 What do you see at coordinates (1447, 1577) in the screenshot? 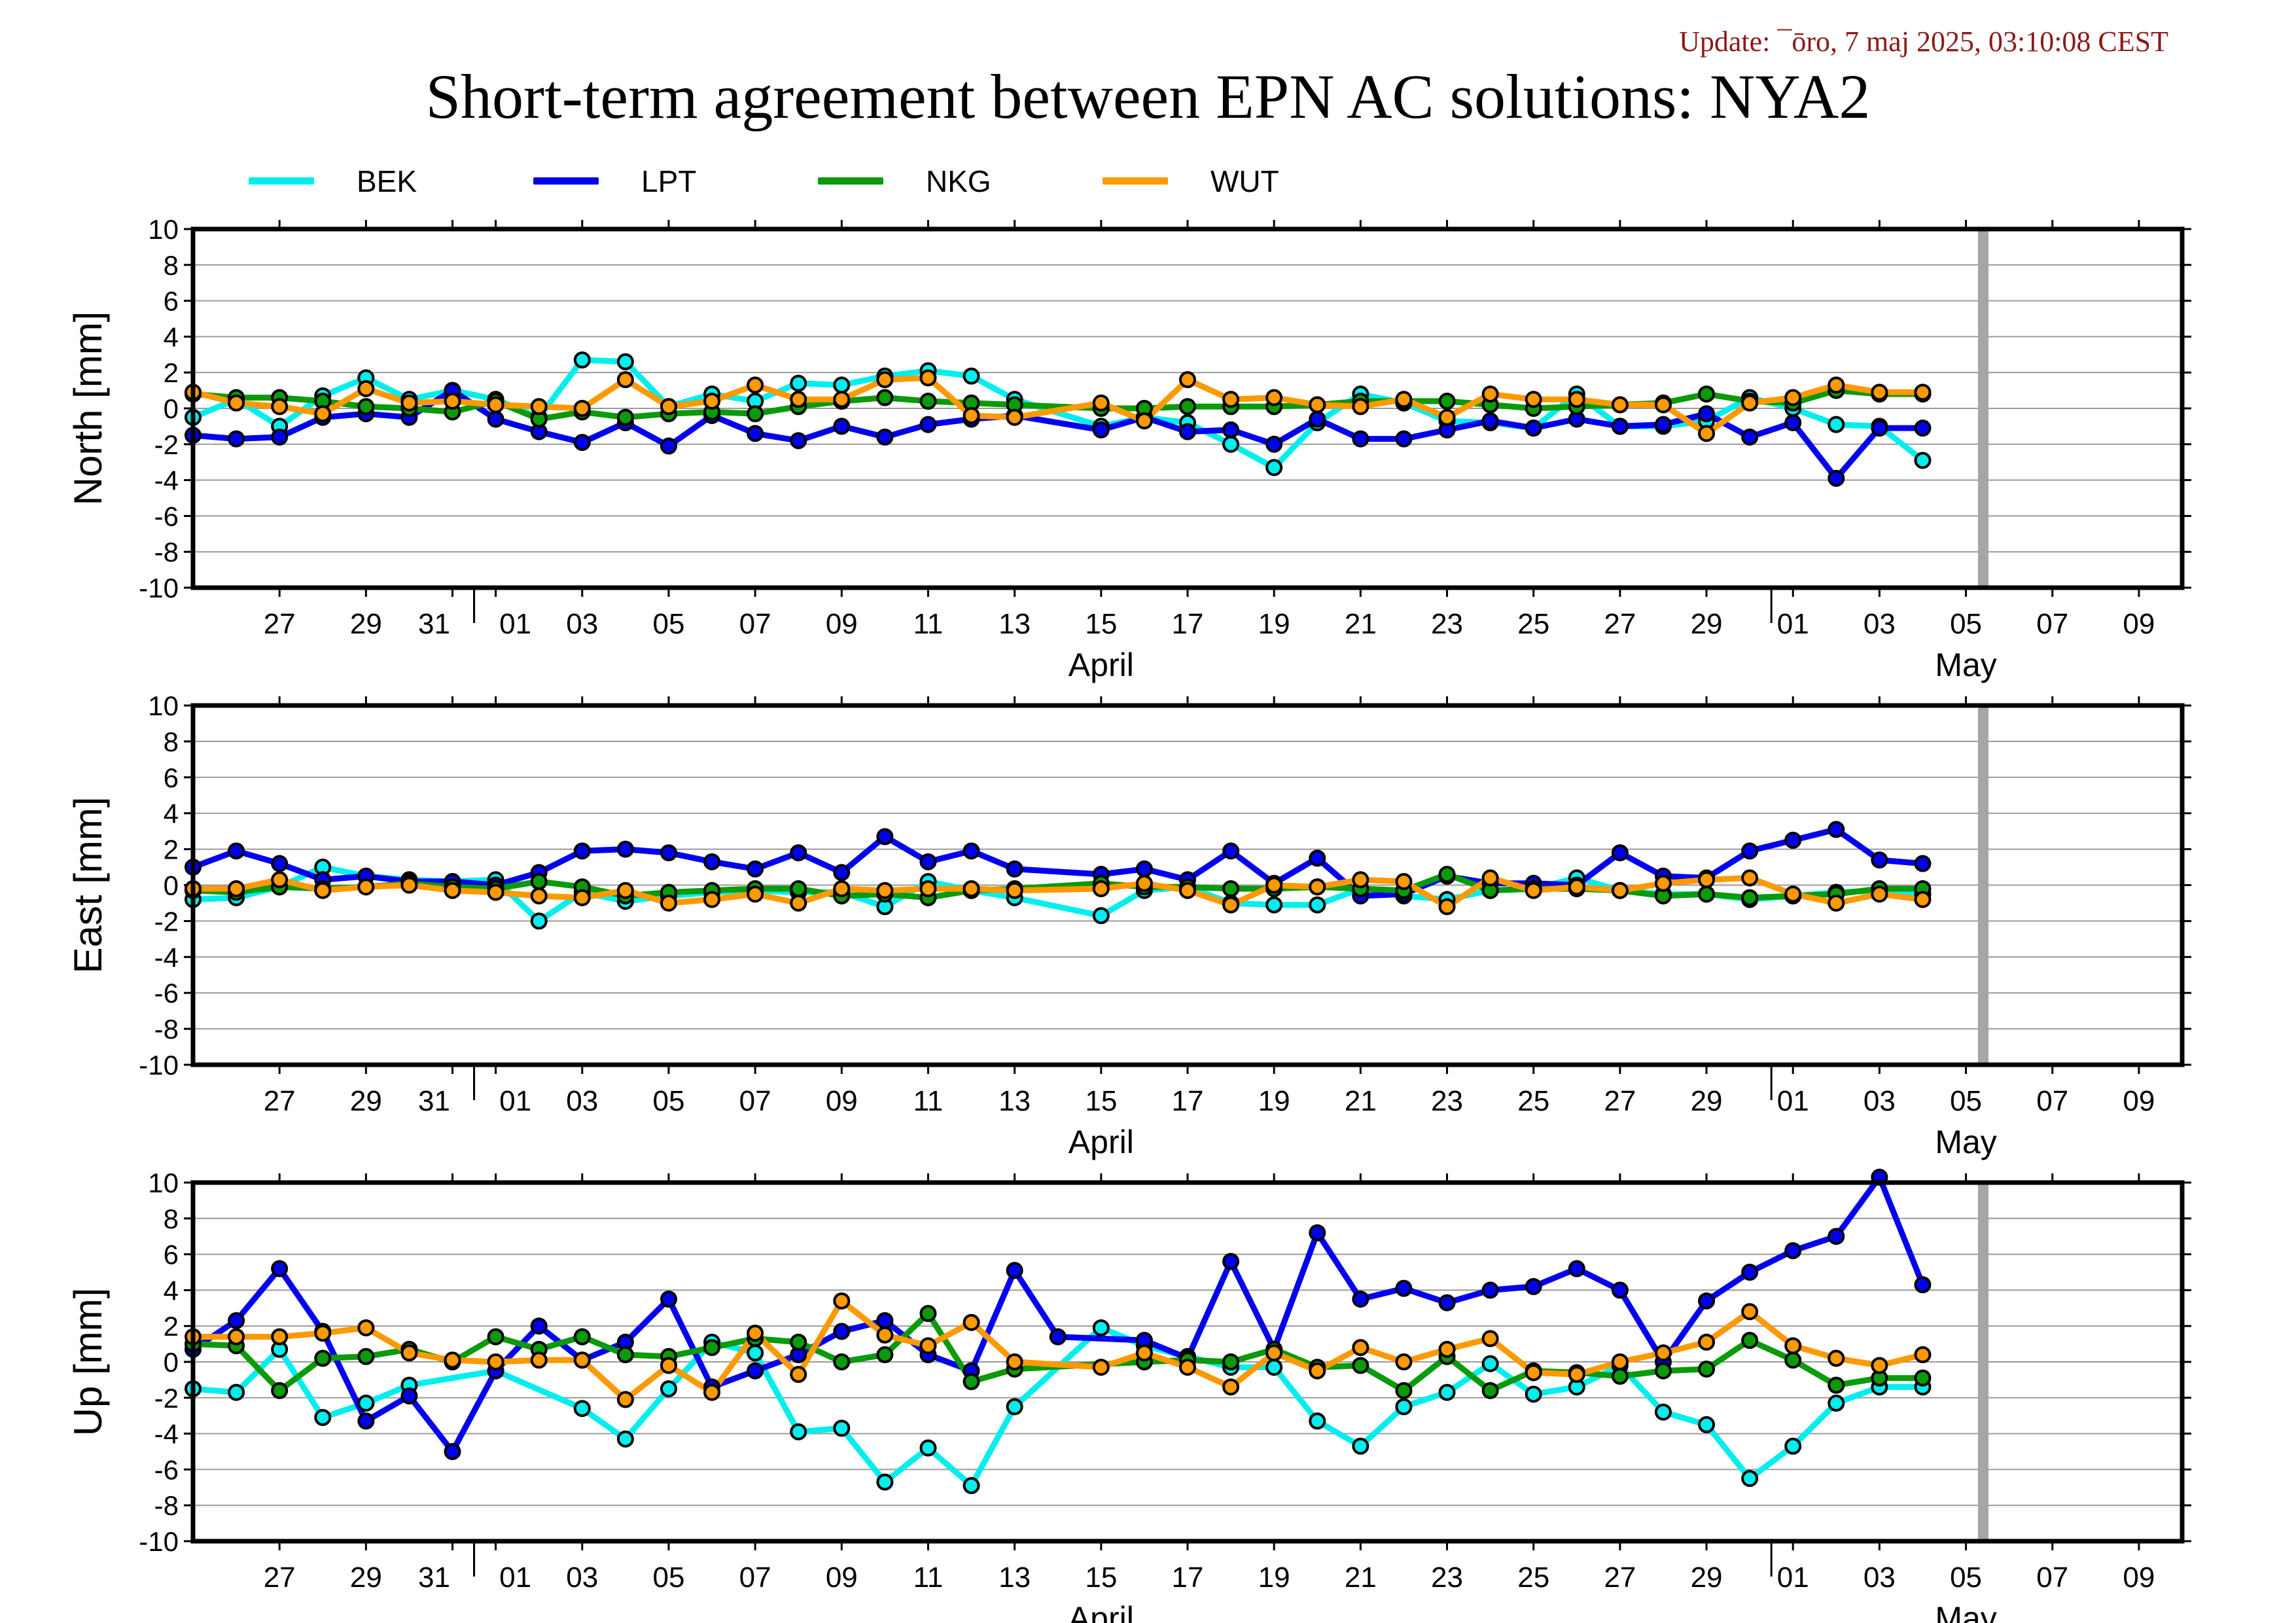
I see `x-tick-label: 23` at bounding box center [1447, 1577].